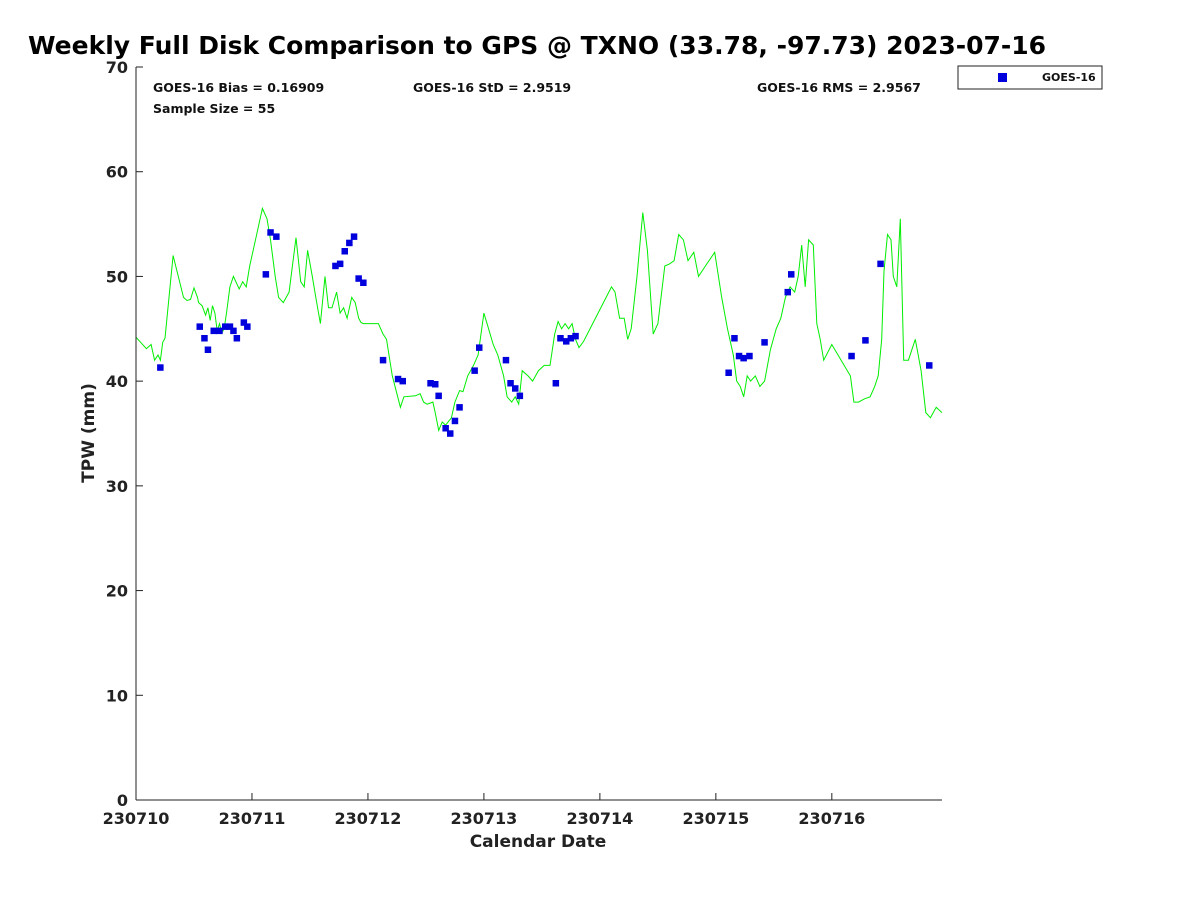 Image resolution: width=1200 pixels, height=900 pixels. What do you see at coordinates (1002, 77) in the screenshot?
I see `legend-marker` at bounding box center [1002, 77].